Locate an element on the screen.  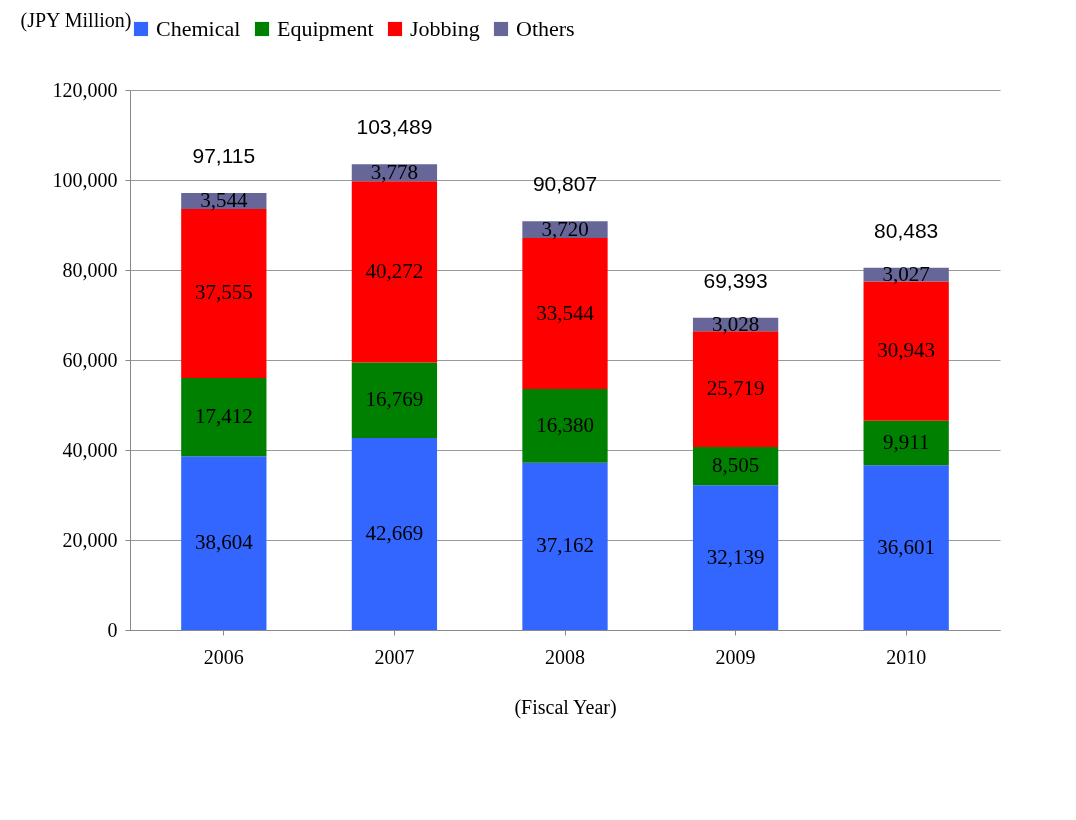
data-label: 3,544 is located at coordinates (224, 199).